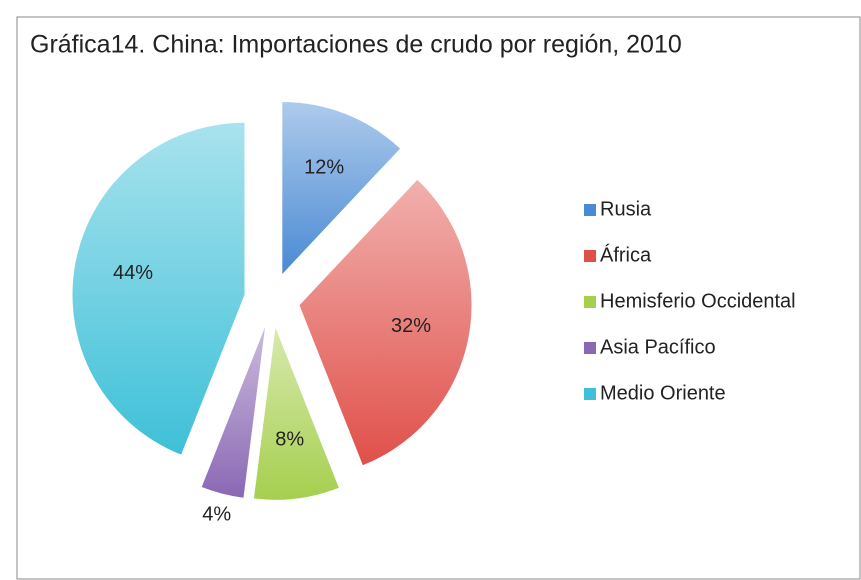 The width and height of the screenshot is (861, 580). I want to click on data-label: 32%, so click(411, 326).